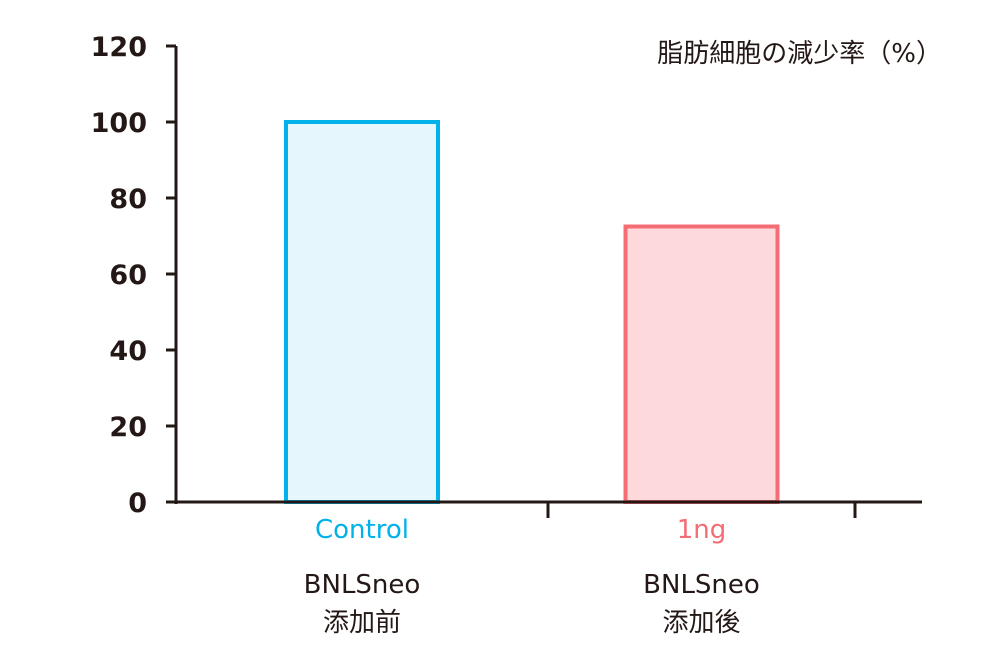  Describe the element at coordinates (362, 530) in the screenshot. I see `category-label: Control` at that location.